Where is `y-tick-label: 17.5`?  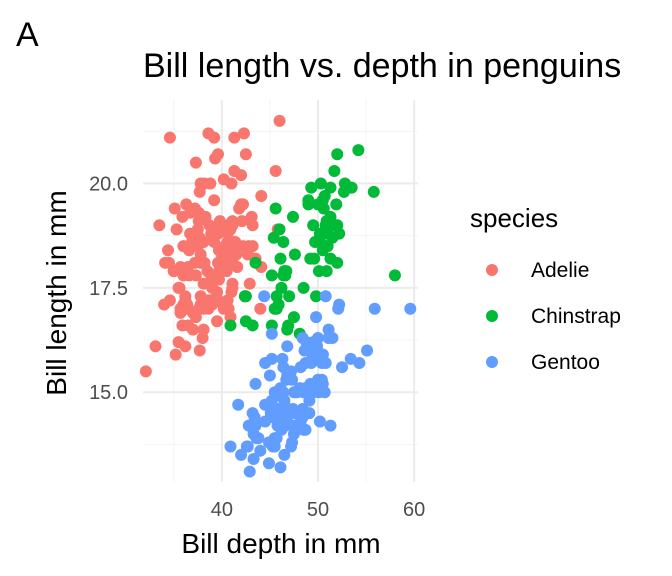
y-tick-label: 17.5 is located at coordinates (108, 289).